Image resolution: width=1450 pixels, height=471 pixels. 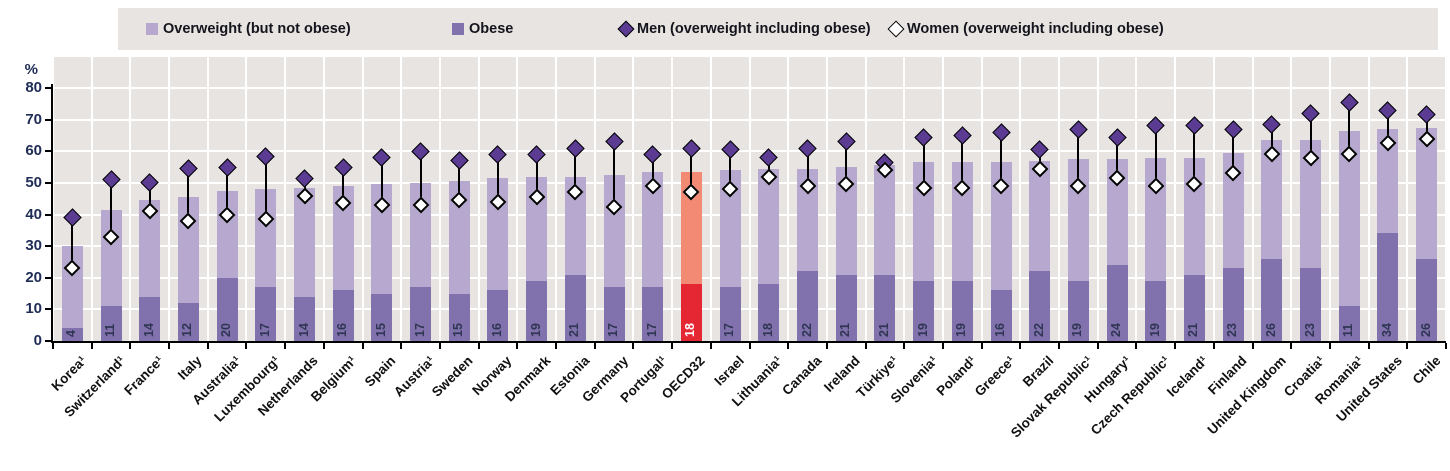 I want to click on x-label-Spain: Spain, so click(x=380, y=371).